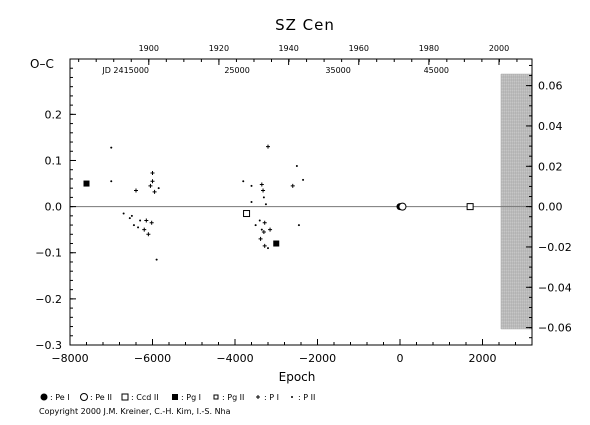 The image size is (590, 425). Describe the element at coordinates (288, 48) in the screenshot. I see `top-year-label: 1940` at that location.